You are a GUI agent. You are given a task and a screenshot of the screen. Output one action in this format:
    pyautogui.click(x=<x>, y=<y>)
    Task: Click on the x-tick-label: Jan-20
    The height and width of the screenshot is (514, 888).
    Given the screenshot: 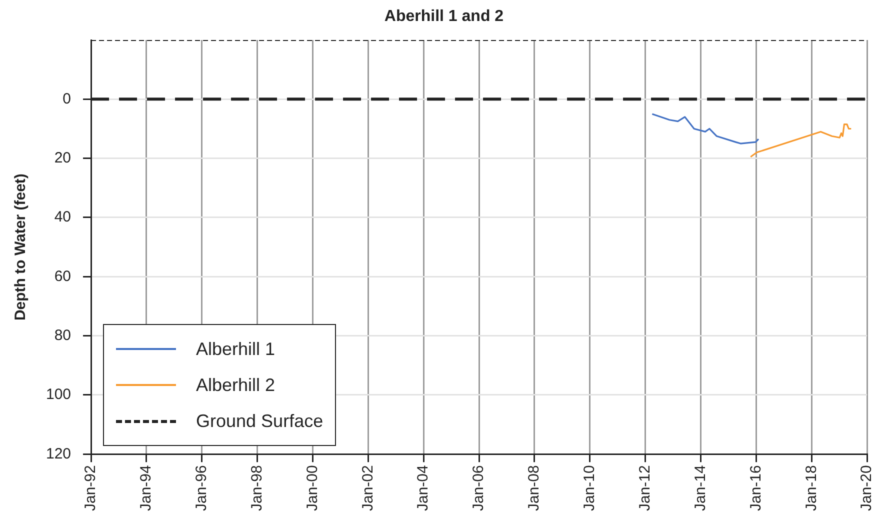 What is the action you would take?
    pyautogui.click(x=867, y=488)
    